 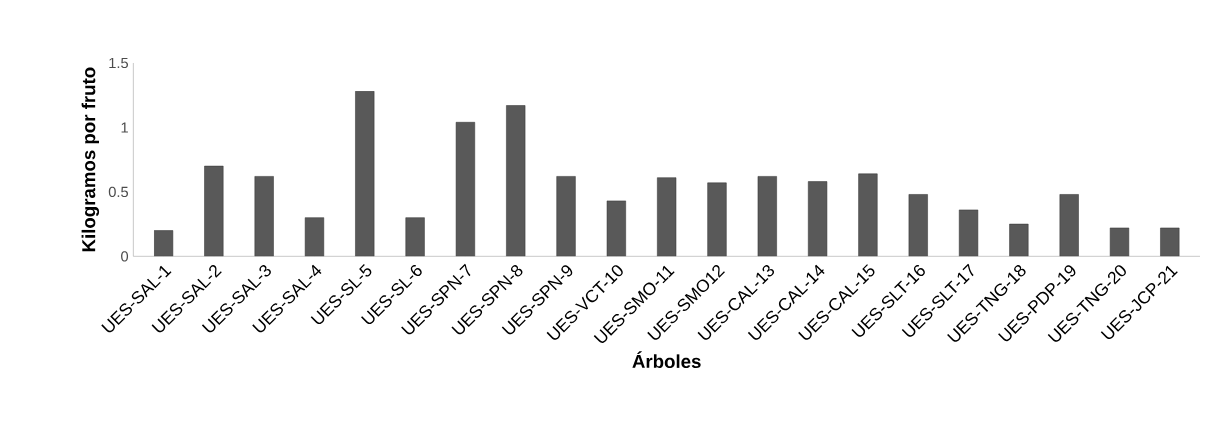 What do you see at coordinates (124, 127) in the screenshot?
I see `y-tick-label: 1` at bounding box center [124, 127].